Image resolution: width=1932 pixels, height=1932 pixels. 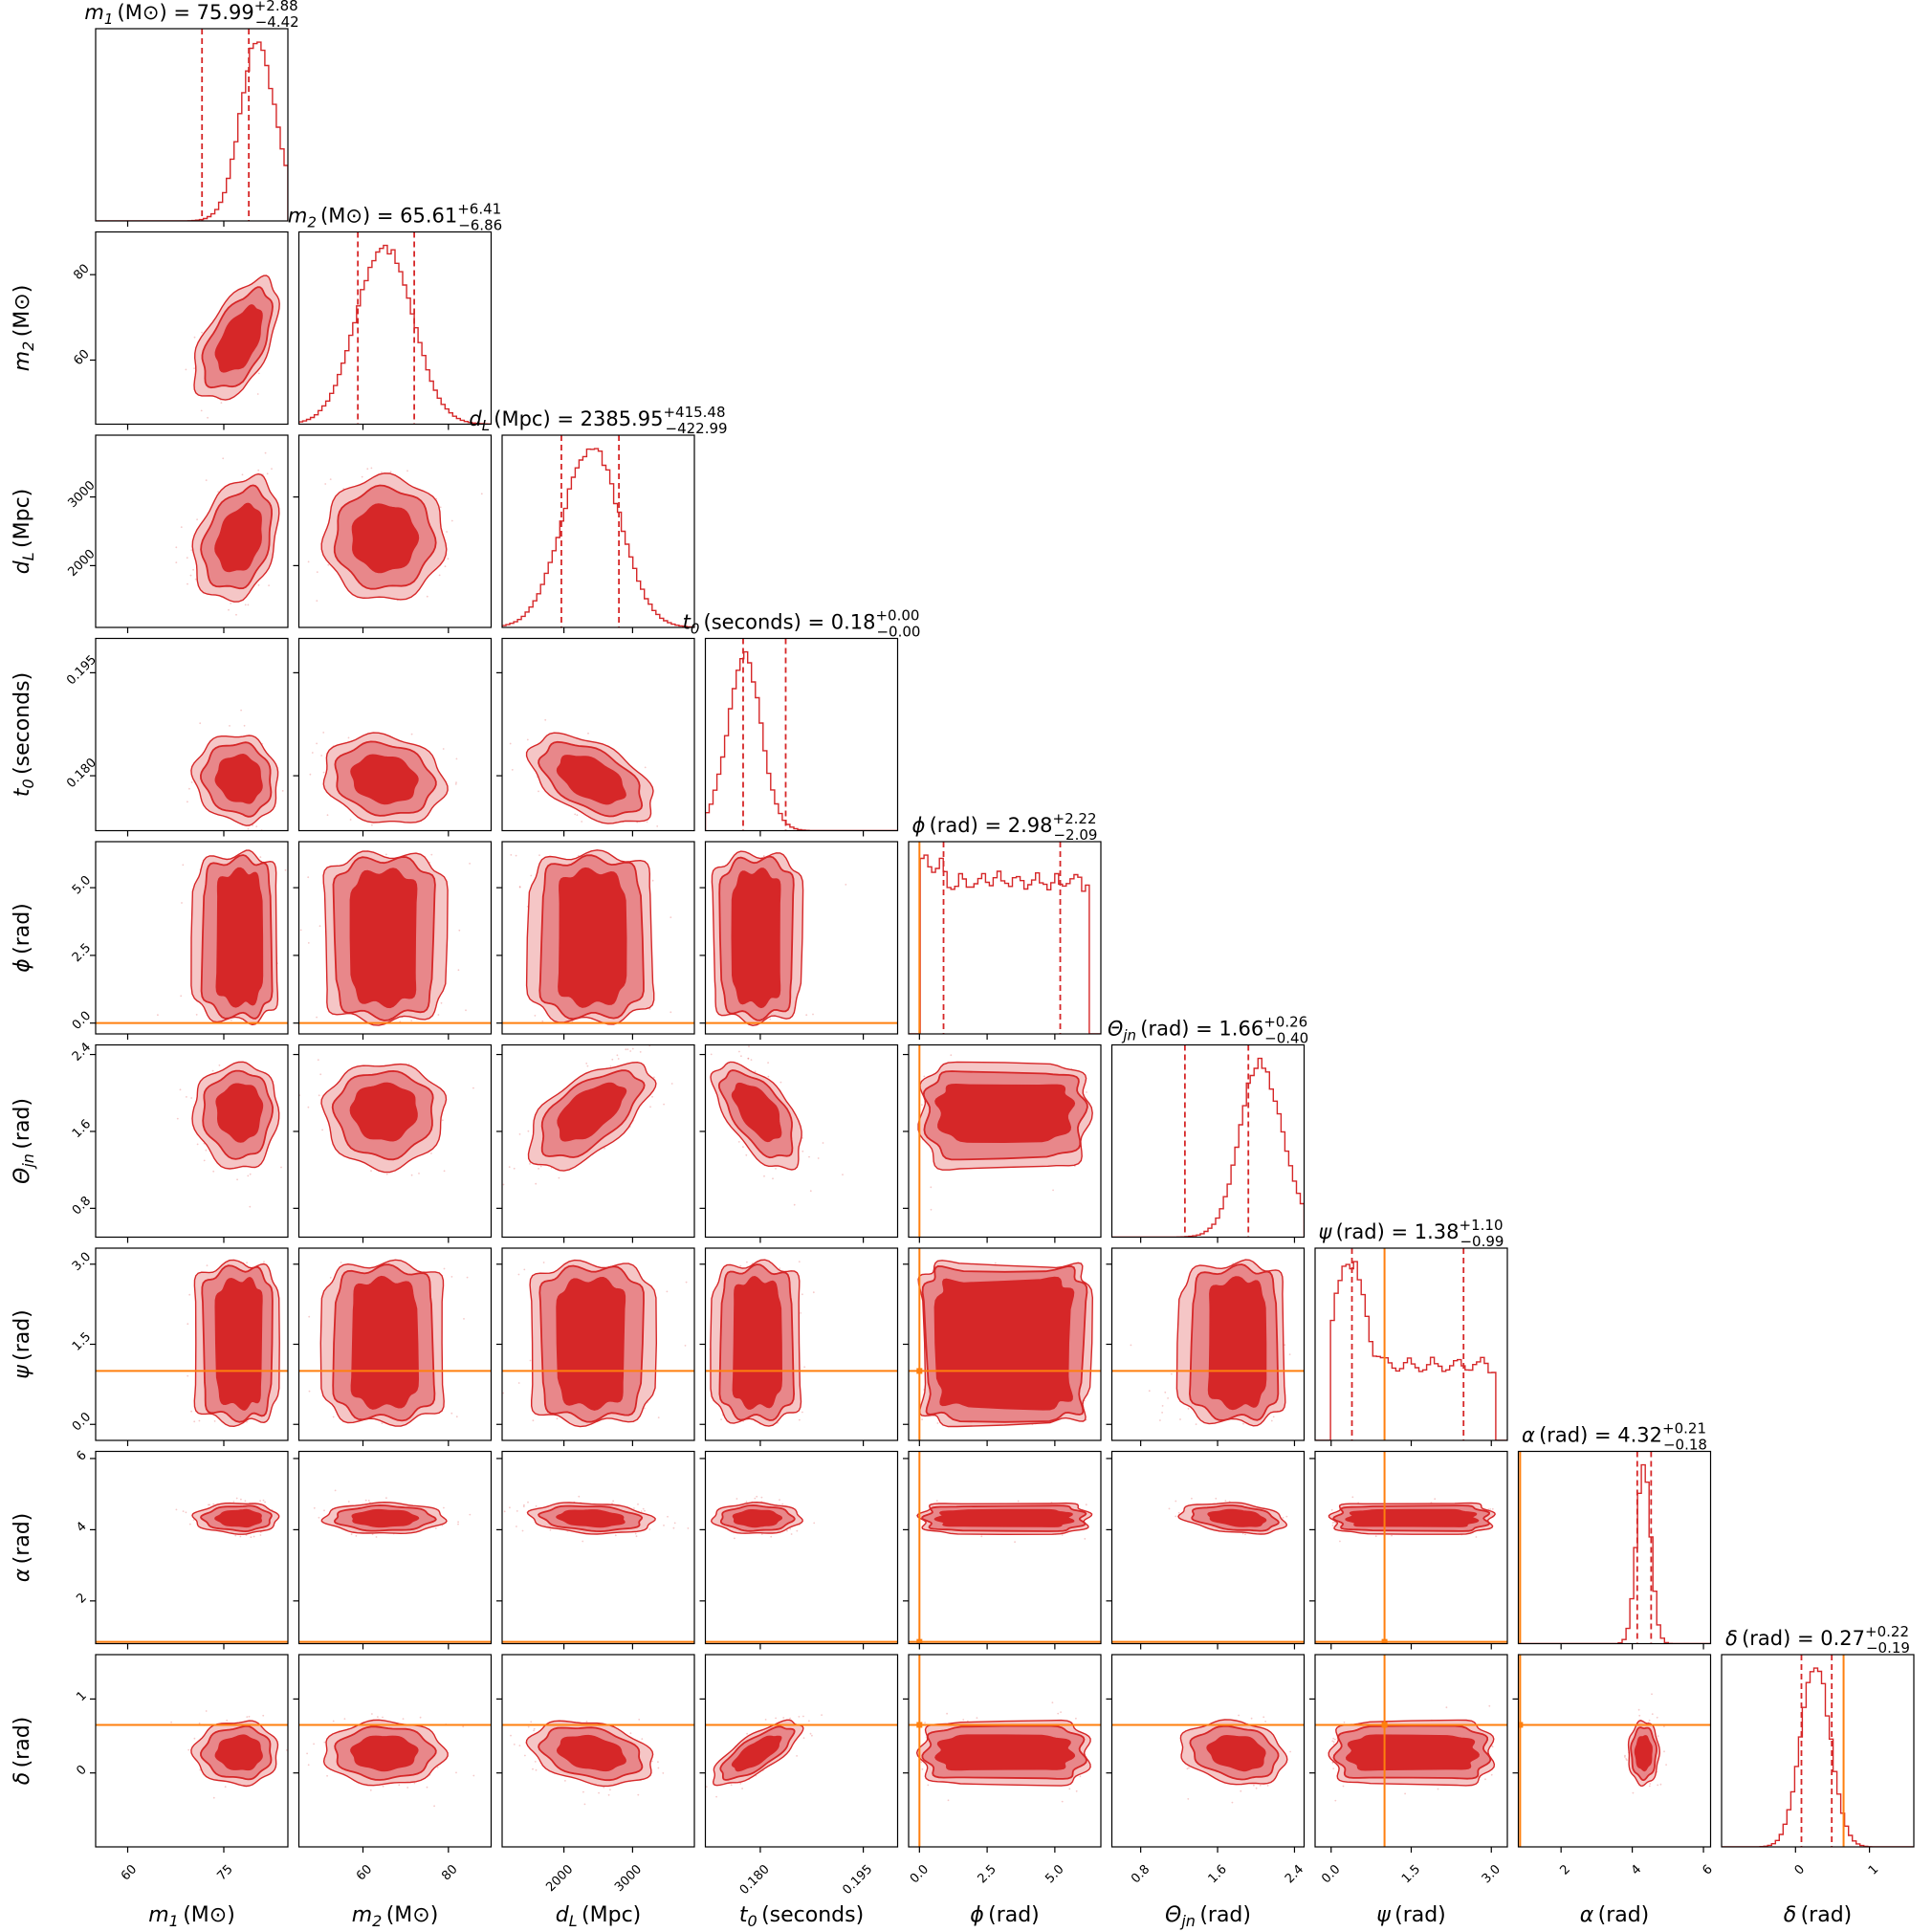 What do you see at coordinates (1411, 1915) in the screenshot?
I see `x-axis-label-psi: ψ (rad)` at bounding box center [1411, 1915].